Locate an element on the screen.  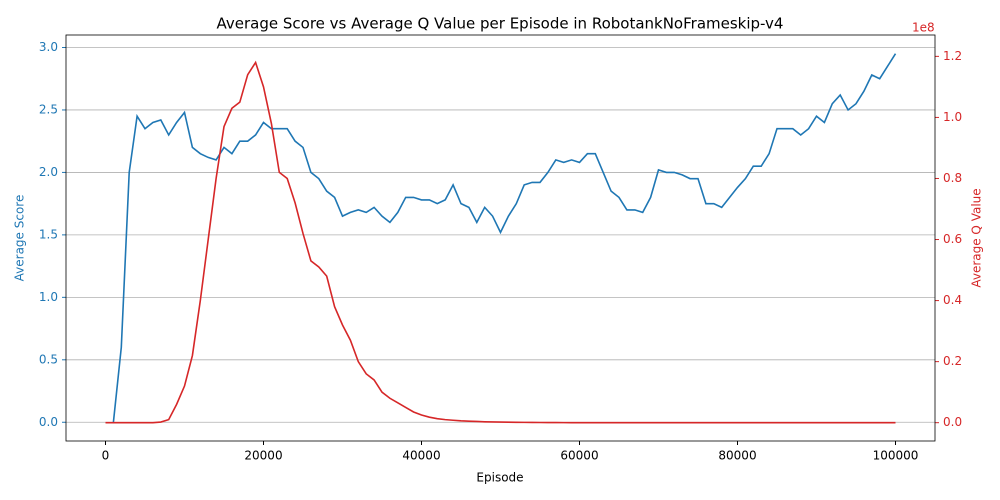
y2-tick-label: 0.8 is located at coordinates (952, 178).